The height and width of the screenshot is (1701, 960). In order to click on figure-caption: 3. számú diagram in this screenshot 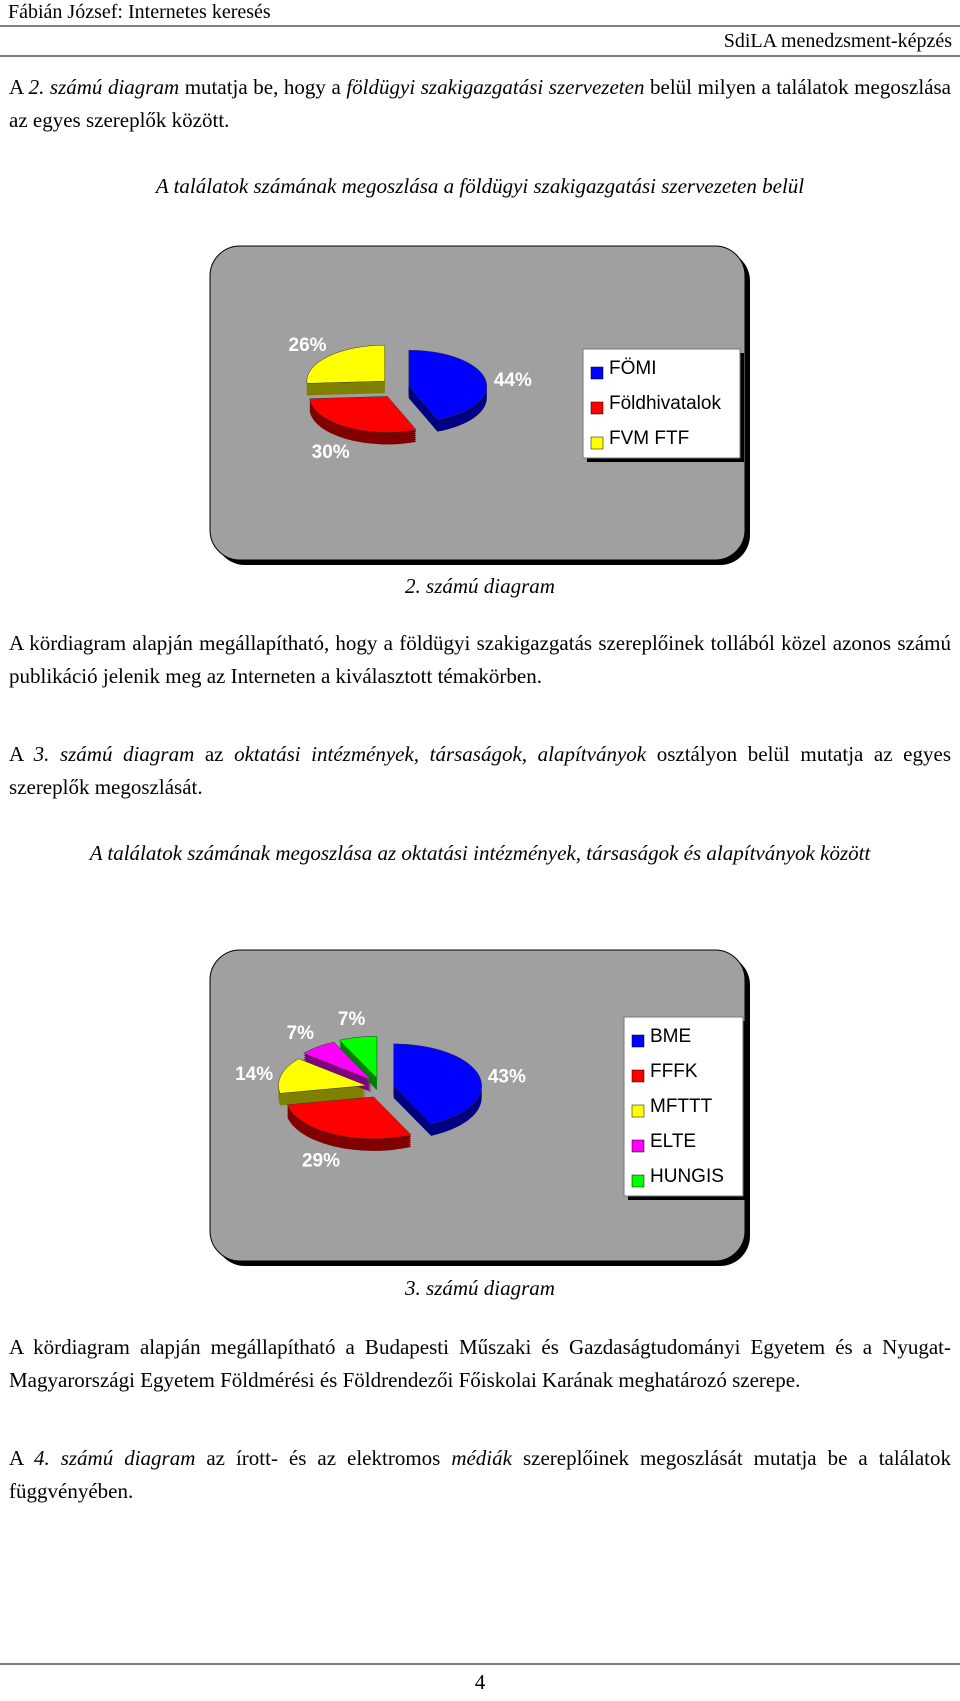, I will do `click(480, 1288)`.